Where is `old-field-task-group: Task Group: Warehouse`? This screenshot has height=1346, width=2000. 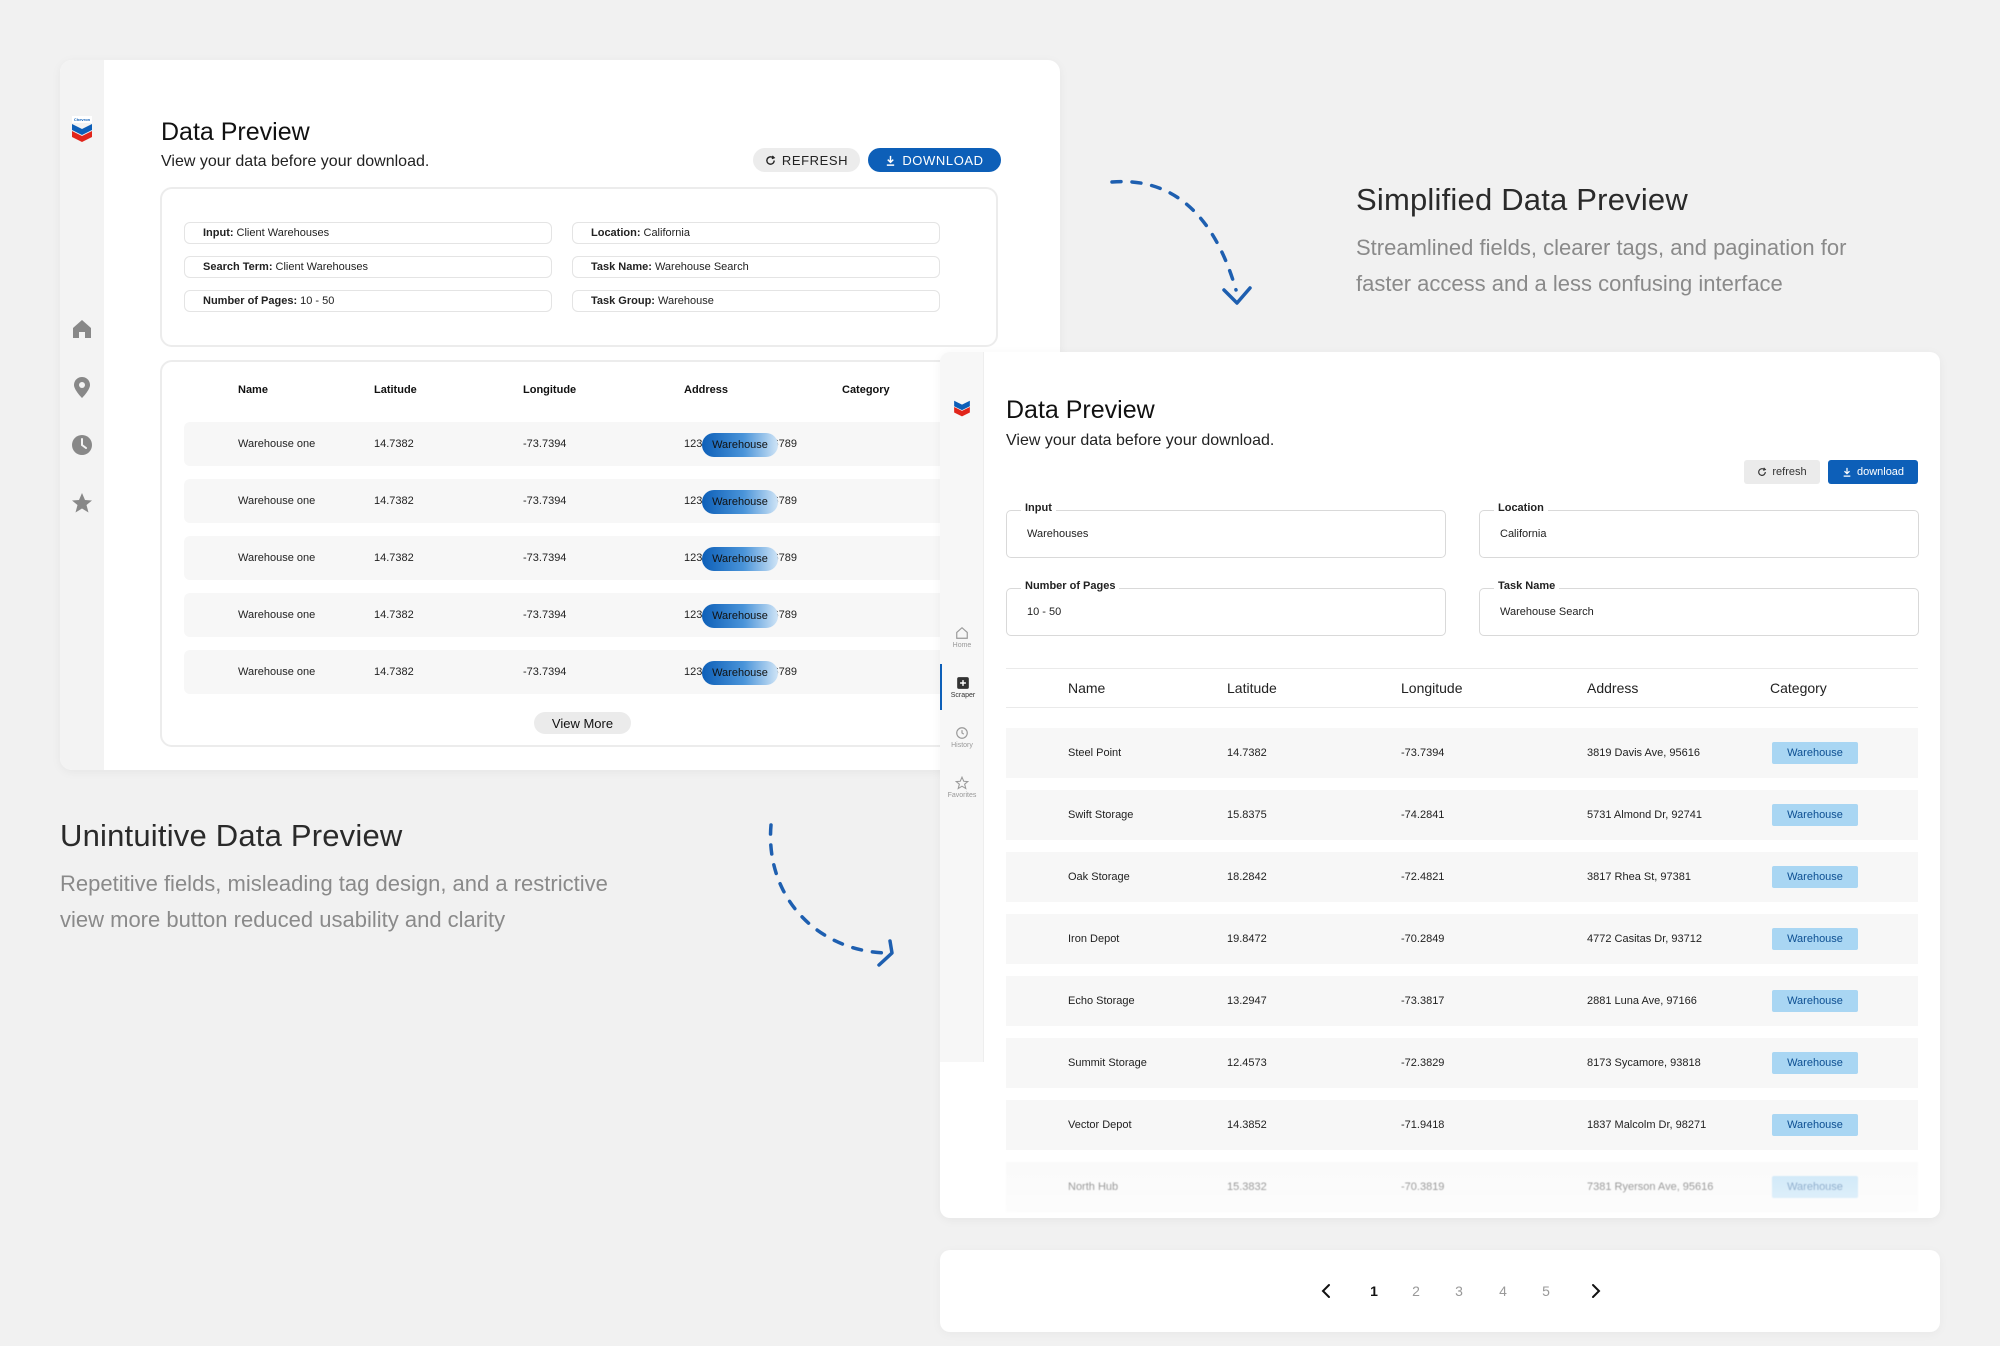
old-field-task-group: Task Group: Warehouse is located at coordinates (756, 301).